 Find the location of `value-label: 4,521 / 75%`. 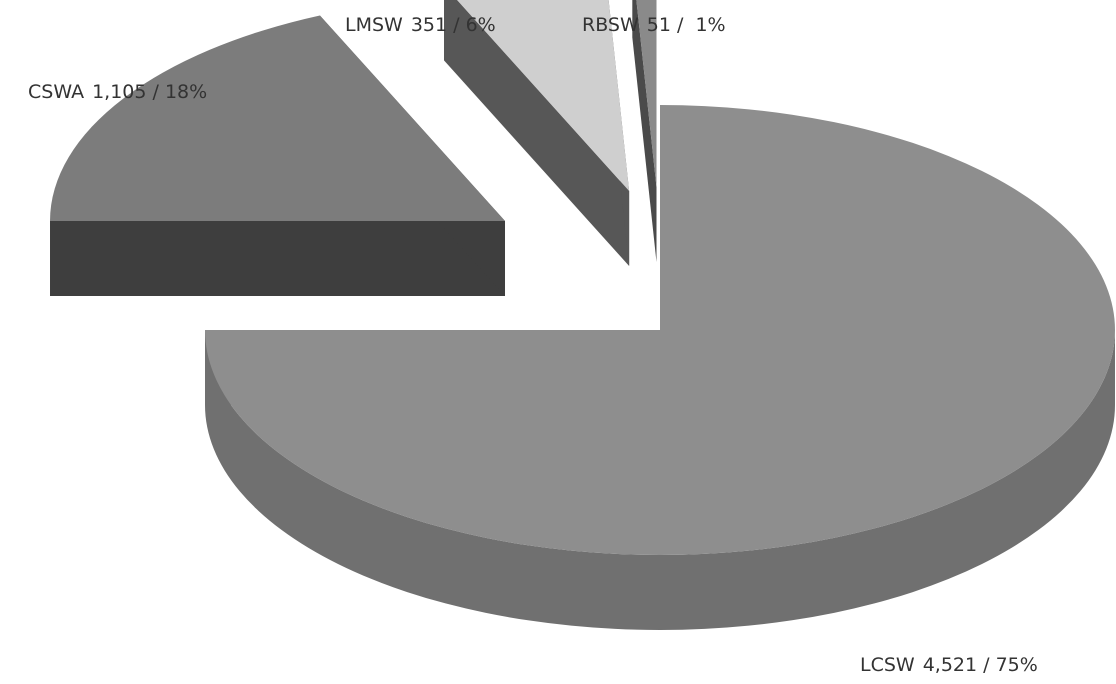

value-label: 4,521 / 75% is located at coordinates (980, 665).